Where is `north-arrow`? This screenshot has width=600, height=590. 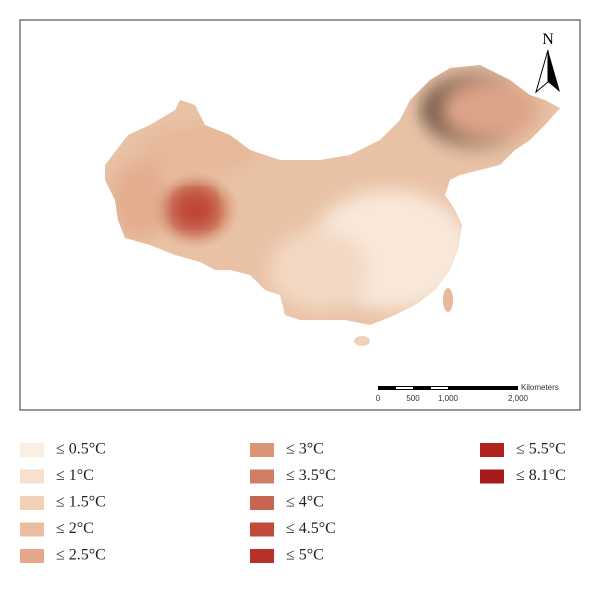
north-arrow is located at coordinates (554, 71).